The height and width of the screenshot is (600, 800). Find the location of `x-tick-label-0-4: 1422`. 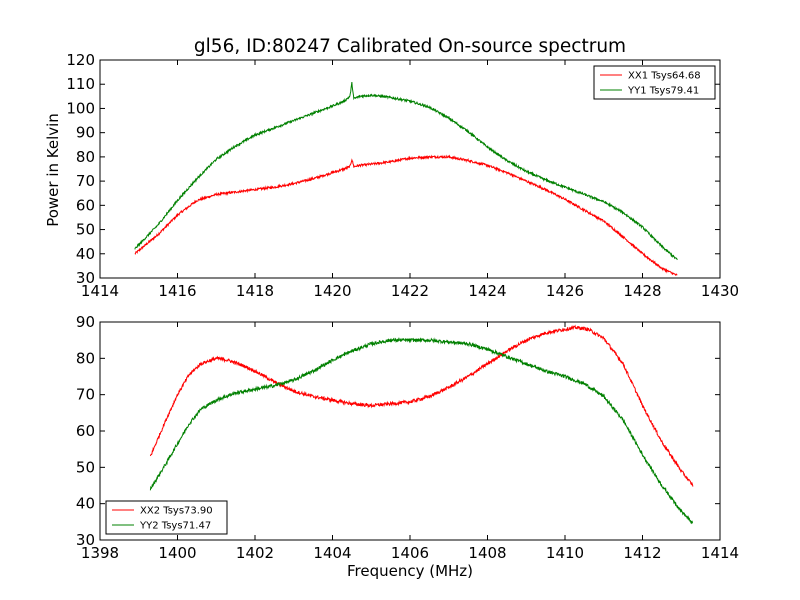

x-tick-label-0-4: 1422 is located at coordinates (410, 291).